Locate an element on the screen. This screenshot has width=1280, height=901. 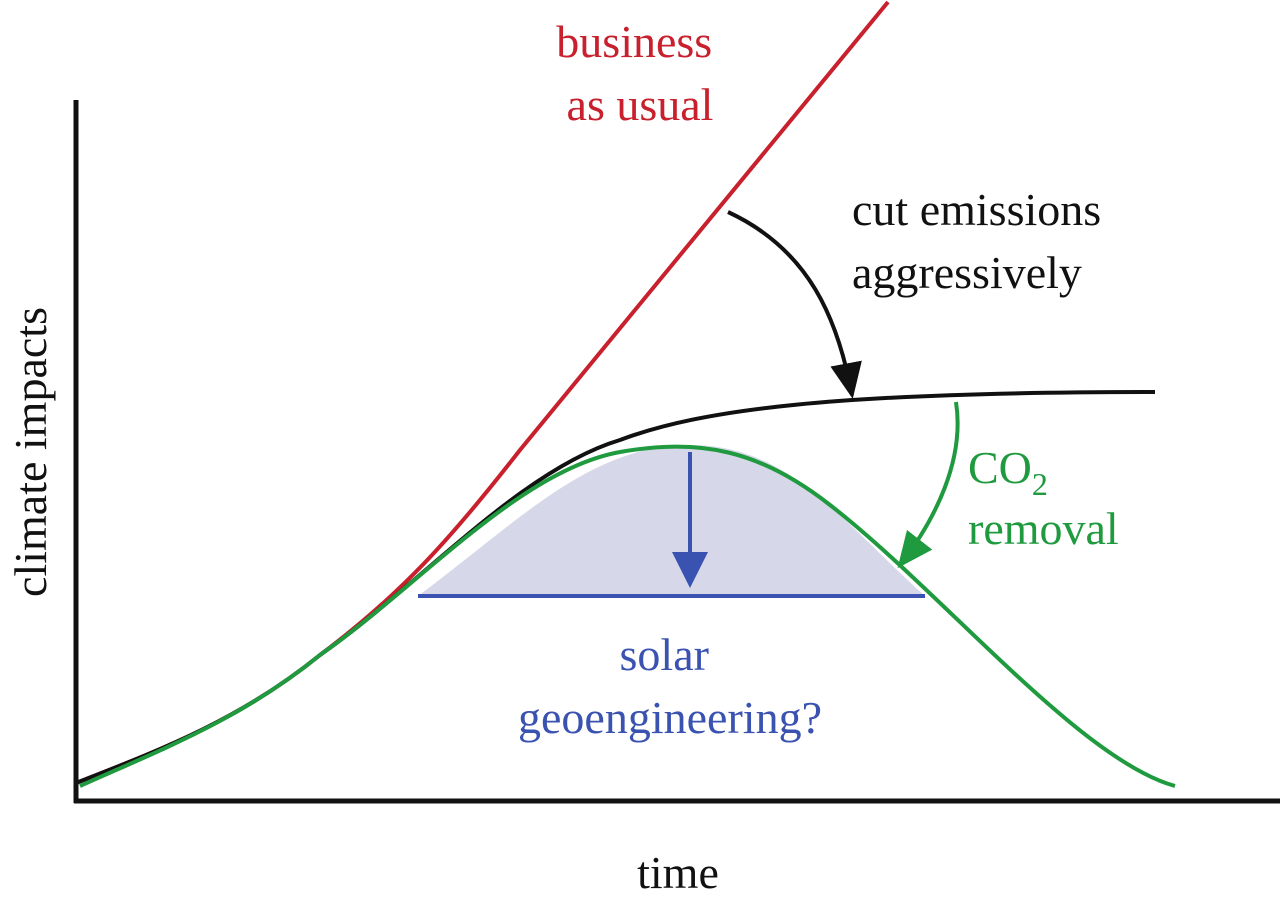
cut-emissions-label-line1: cut emissions is located at coordinates (976, 209).